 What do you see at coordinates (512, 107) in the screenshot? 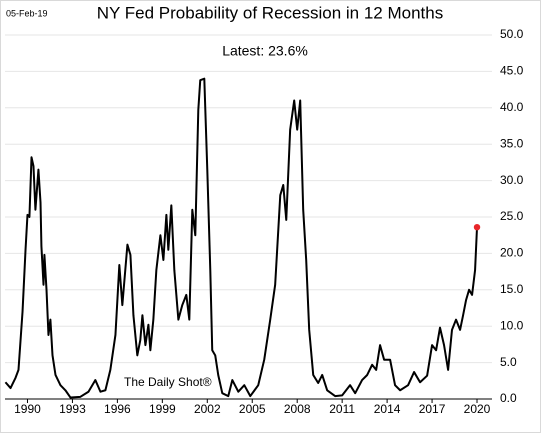
I see `y-tick-label: 40.0` at bounding box center [512, 107].